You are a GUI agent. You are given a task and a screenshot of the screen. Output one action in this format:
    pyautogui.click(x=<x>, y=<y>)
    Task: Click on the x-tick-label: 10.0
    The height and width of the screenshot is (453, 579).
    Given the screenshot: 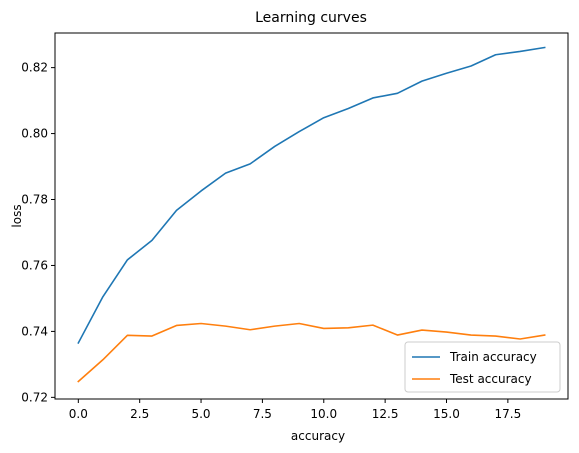 What is the action you would take?
    pyautogui.click(x=323, y=414)
    